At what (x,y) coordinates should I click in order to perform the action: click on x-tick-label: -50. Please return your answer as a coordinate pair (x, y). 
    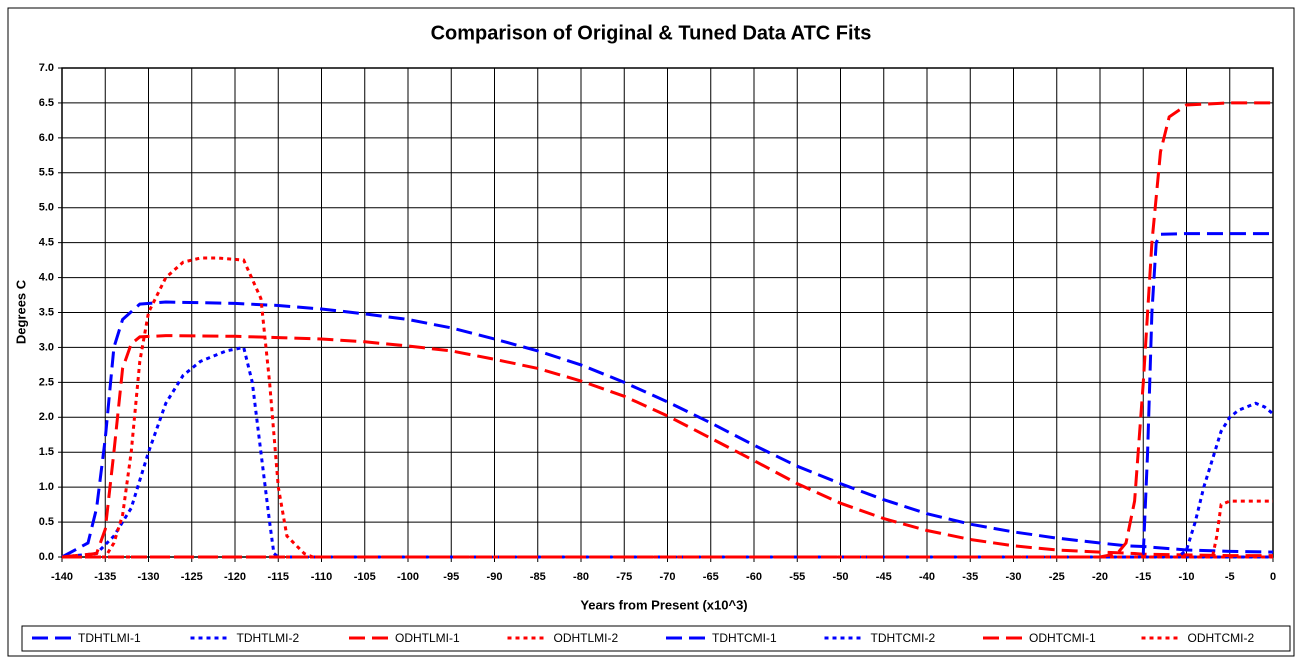
    Looking at the image, I should click on (841, 577).